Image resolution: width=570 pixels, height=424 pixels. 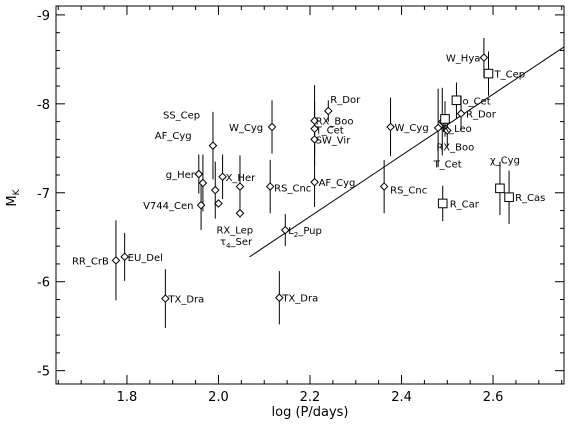 I want to click on data-label: o_Cet, so click(x=476, y=101).